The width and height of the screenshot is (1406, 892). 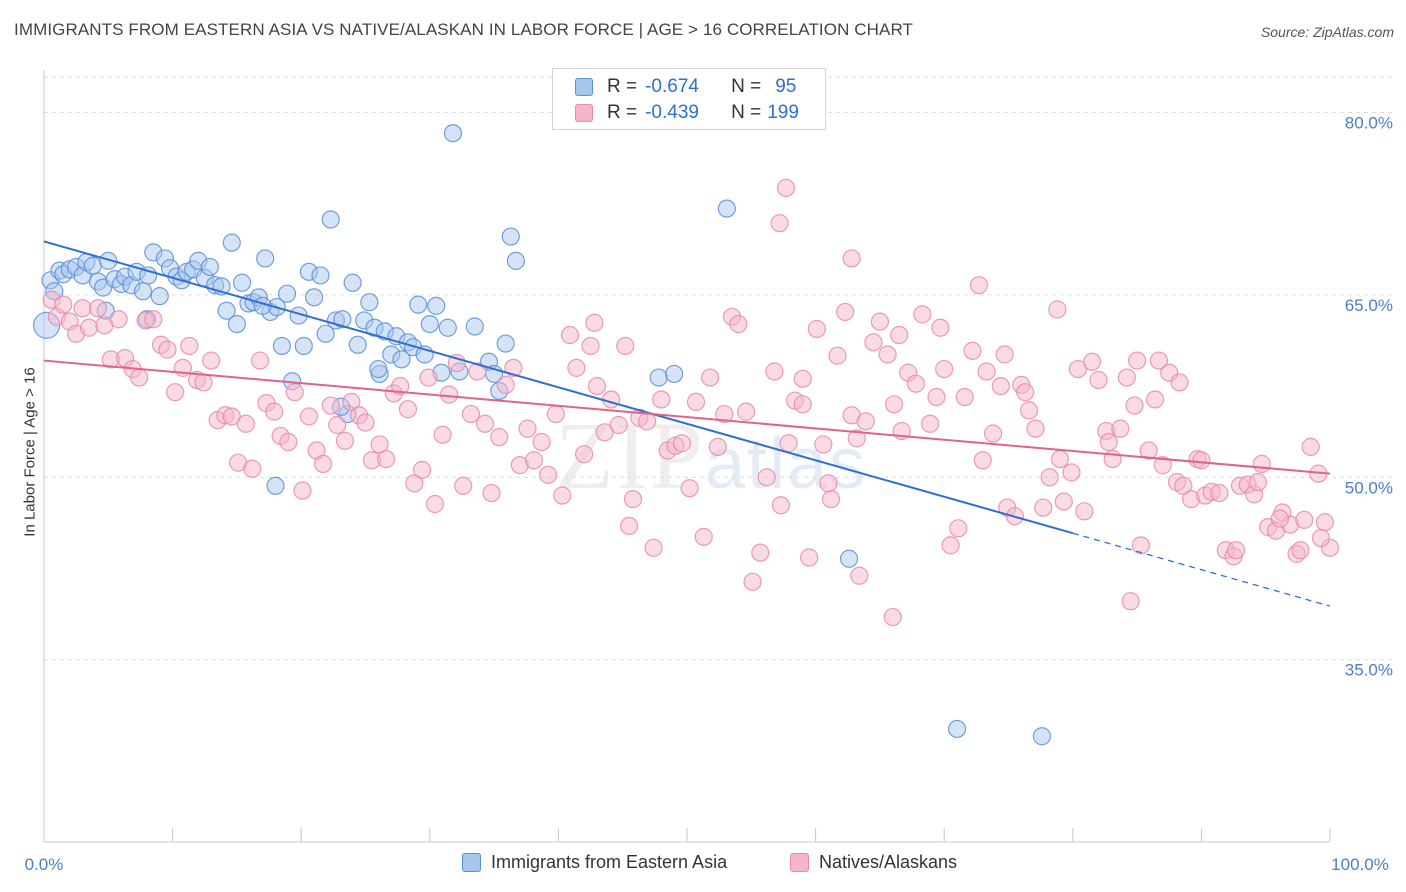 I want to click on stats-r-label: R =, so click(x=622, y=86).